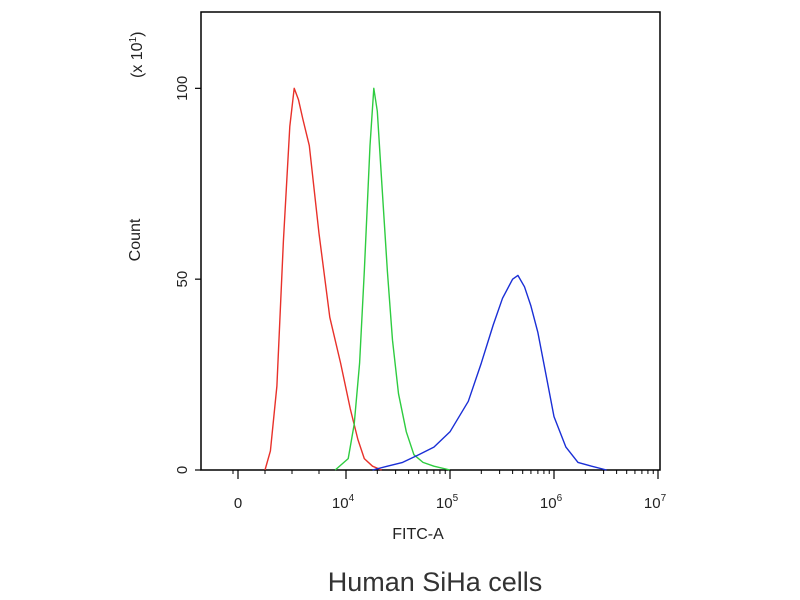 The height and width of the screenshot is (600, 800). I want to click on x-tick-label: 10⁷, so click(655, 502).